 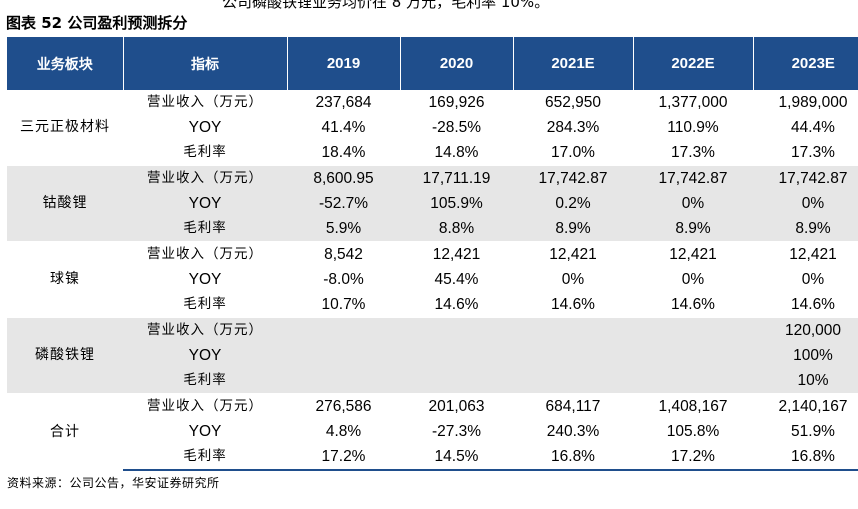 What do you see at coordinates (343, 406) in the screenshot?
I see `value-cell: 276,586` at bounding box center [343, 406].